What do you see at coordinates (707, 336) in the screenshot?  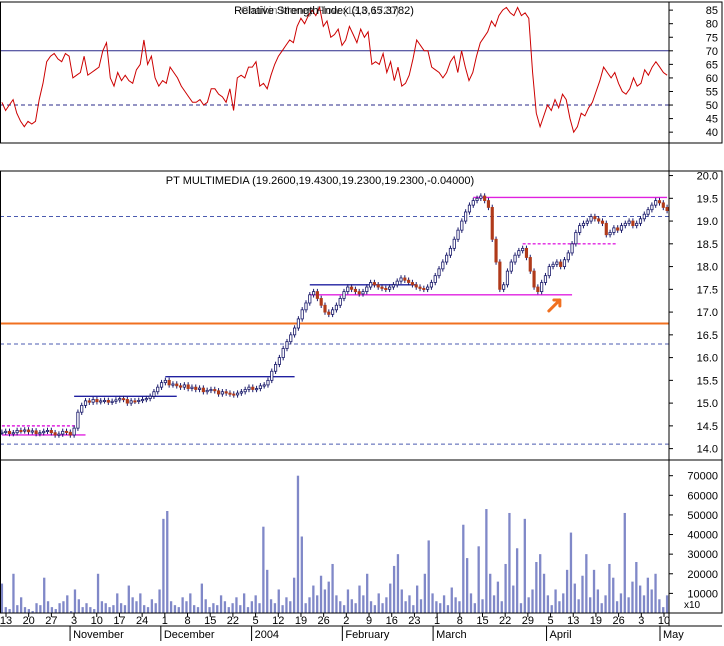 I see `price-tick-label: 16.5` at bounding box center [707, 336].